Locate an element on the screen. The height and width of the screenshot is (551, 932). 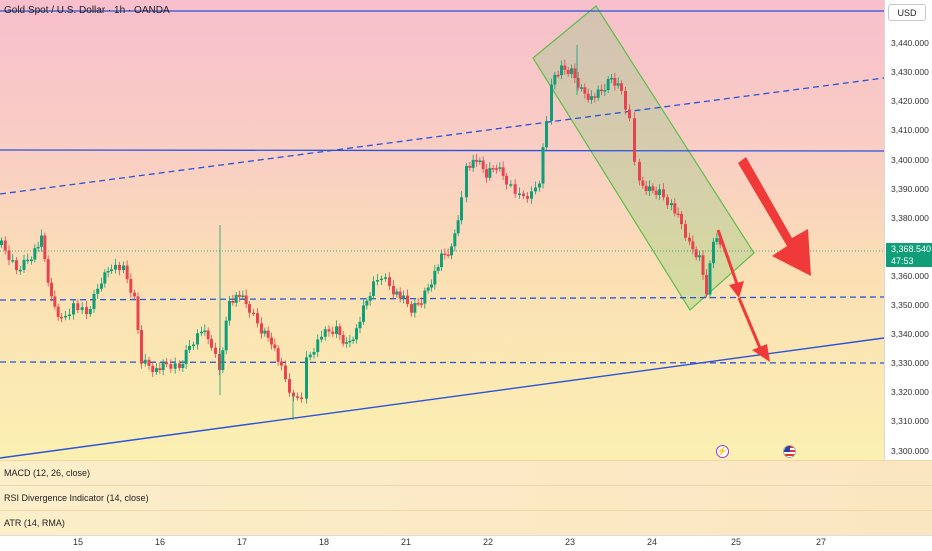
price-tick: 3,430.000 is located at coordinates (910, 72).